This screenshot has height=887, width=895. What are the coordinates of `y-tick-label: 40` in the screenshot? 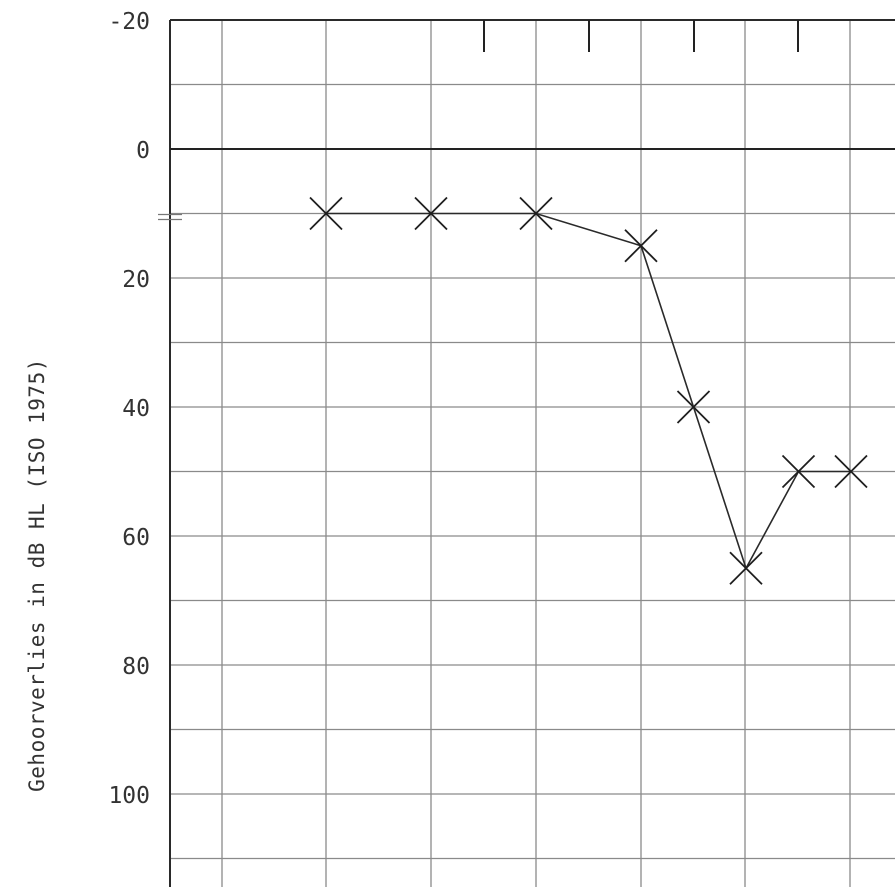 It's located at (136, 409).